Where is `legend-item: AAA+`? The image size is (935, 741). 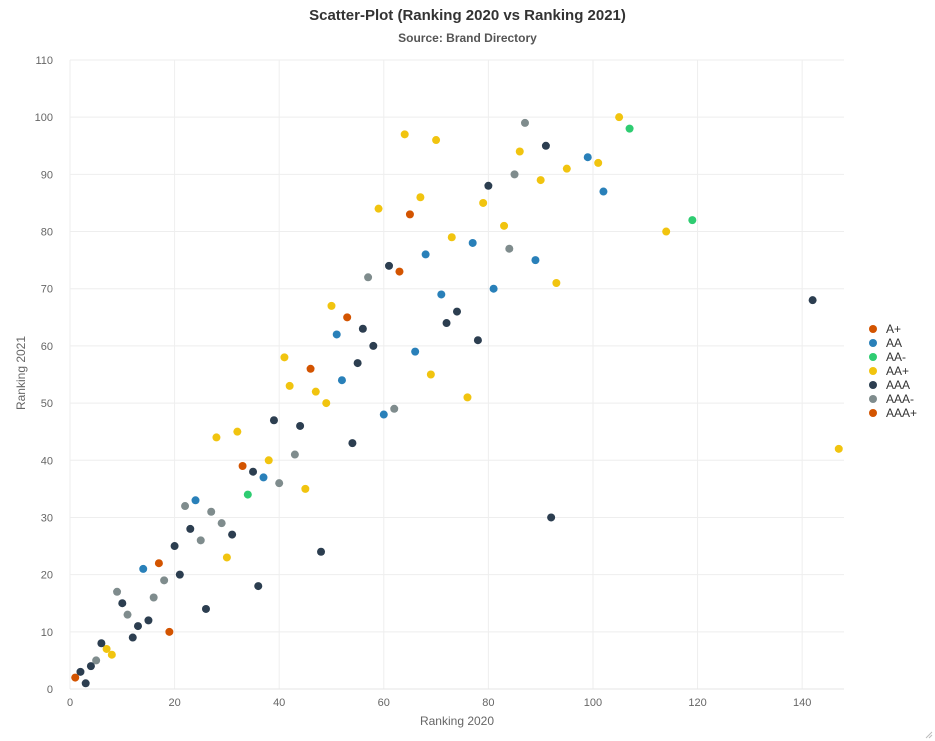
legend-item: AAA+ is located at coordinates (893, 413).